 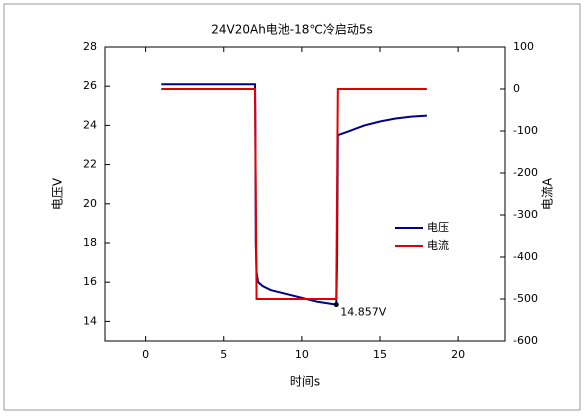 I want to click on y-tick-label: 14, so click(x=90, y=320).